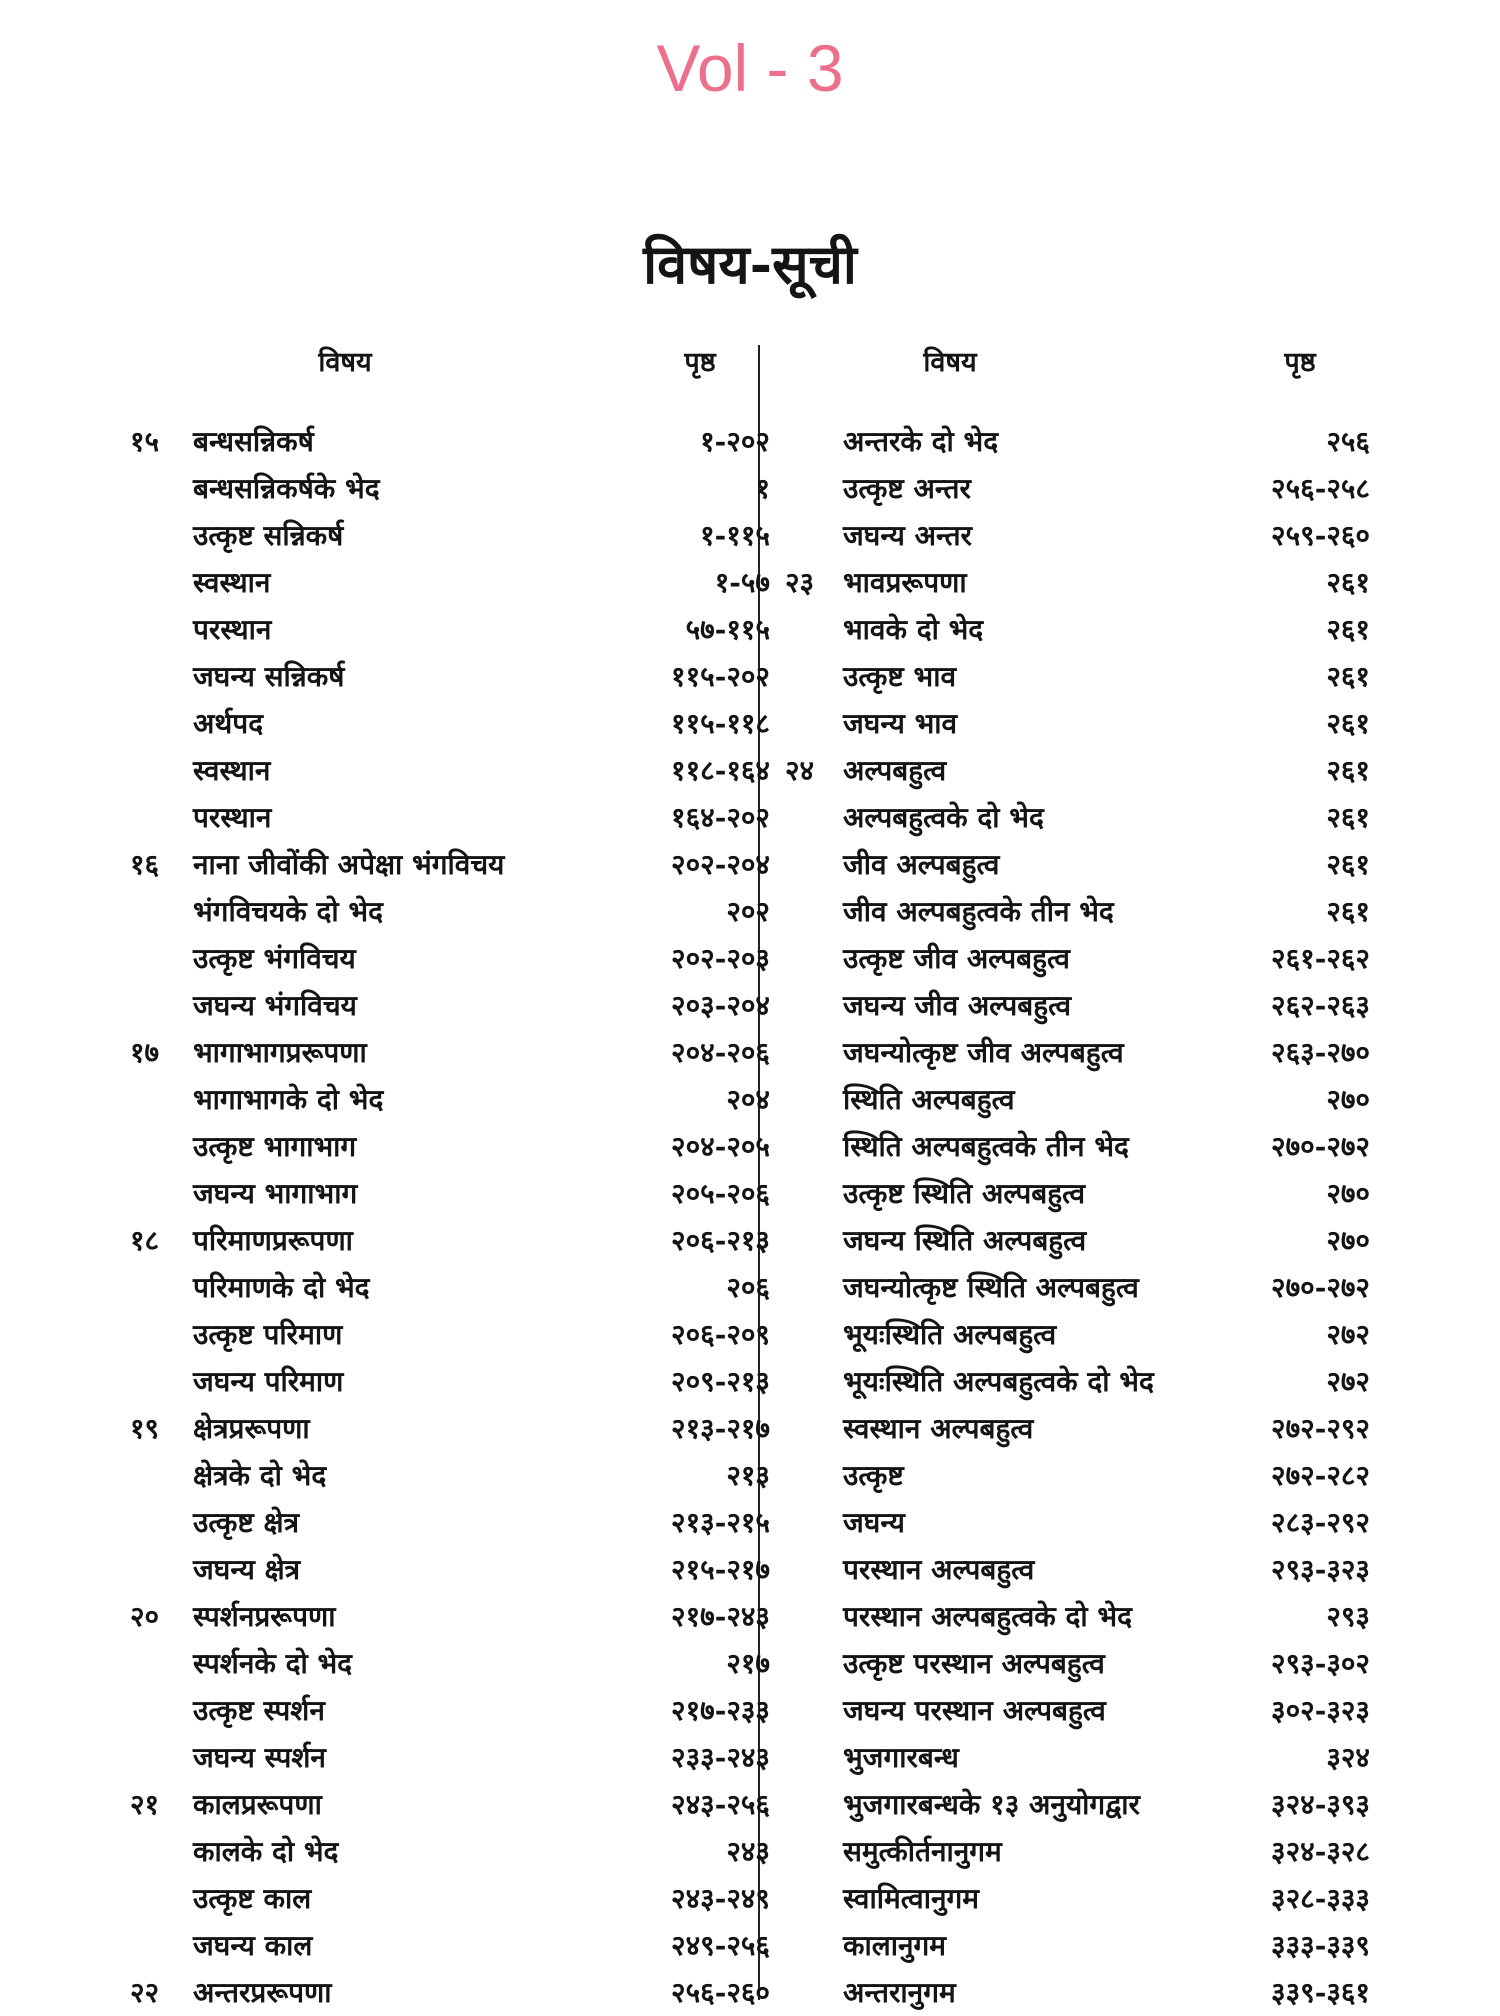  What do you see at coordinates (720, 1381) in the screenshot?
I see `entry-page-range: २०९-२१३` at bounding box center [720, 1381].